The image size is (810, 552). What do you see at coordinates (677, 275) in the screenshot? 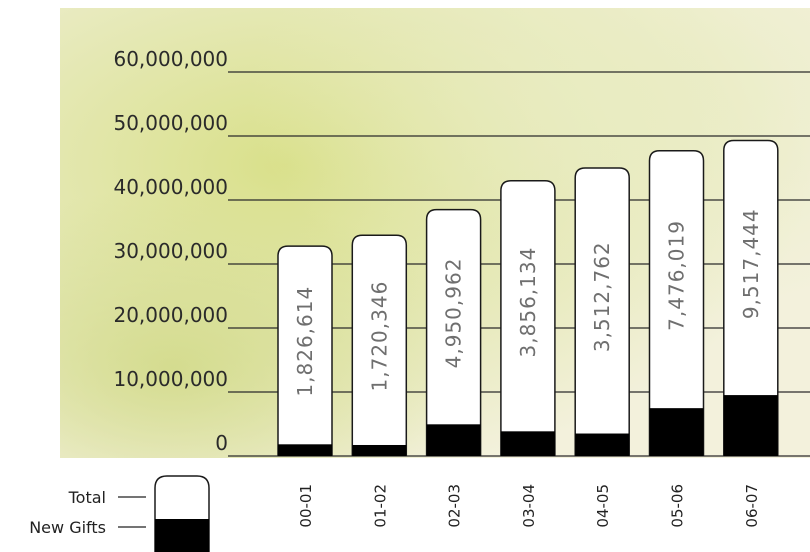
I see `bar-data-label: 7,476,019` at bounding box center [677, 275].